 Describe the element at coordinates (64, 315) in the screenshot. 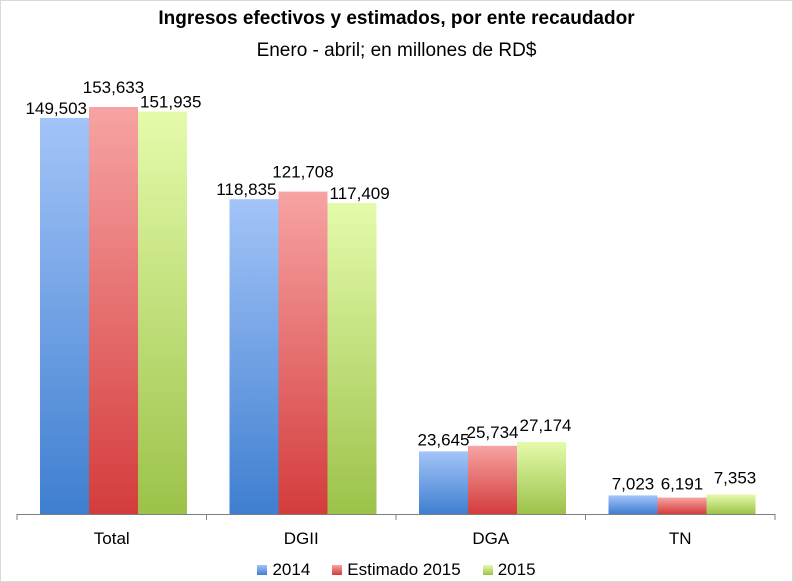

I see `bar-total-2014` at that location.